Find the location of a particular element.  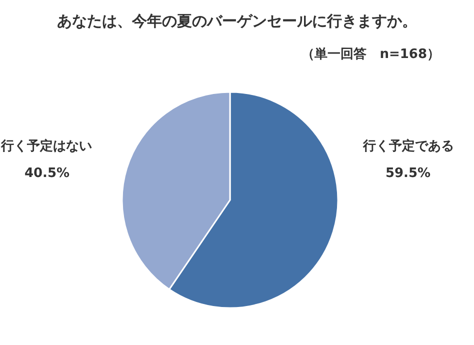

chart-title: あなたは、今年の夏のバーゲンセールに行きますか。 is located at coordinates (237, 21).